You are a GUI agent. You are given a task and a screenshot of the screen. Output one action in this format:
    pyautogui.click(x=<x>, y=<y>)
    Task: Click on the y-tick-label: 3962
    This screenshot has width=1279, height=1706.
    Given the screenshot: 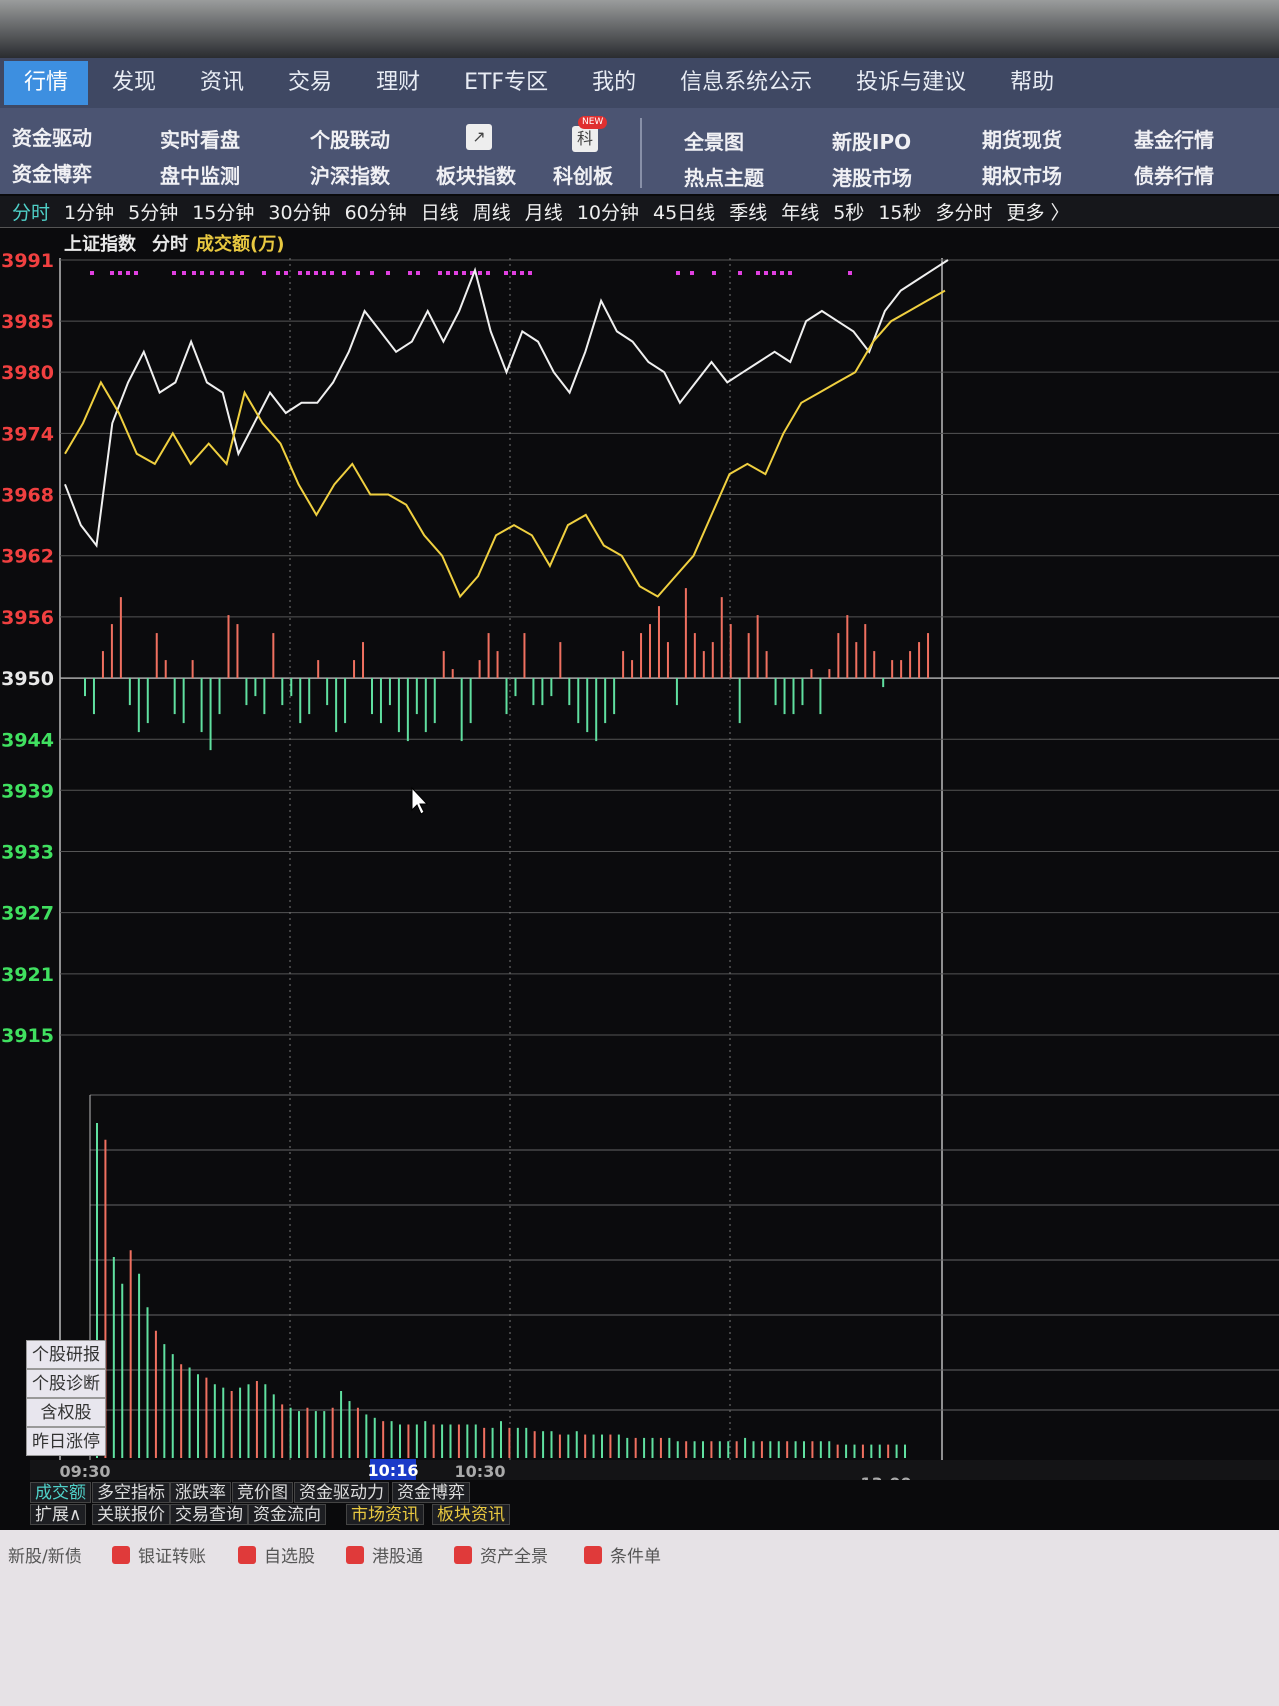 What is the action you would take?
    pyautogui.click(x=27, y=557)
    